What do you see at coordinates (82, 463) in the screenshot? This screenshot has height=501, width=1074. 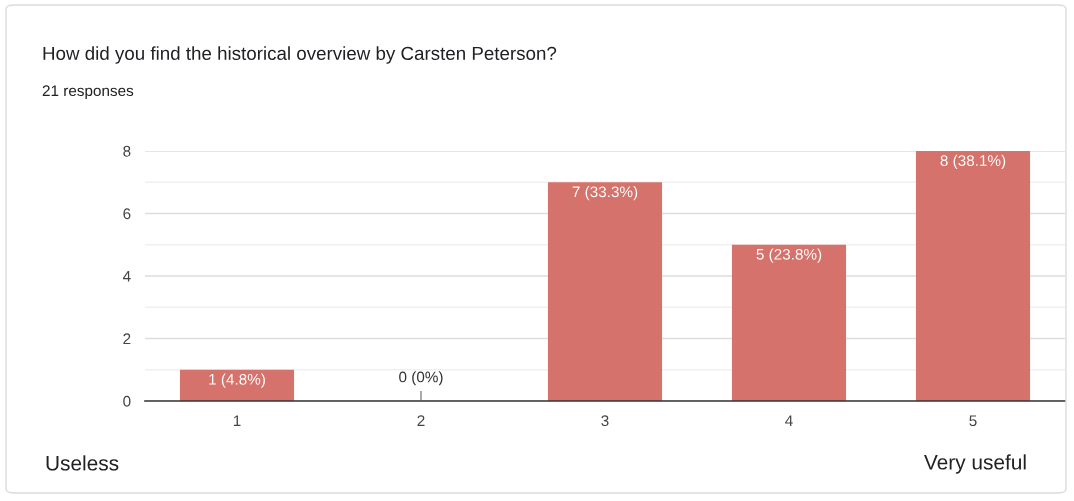 I see `text: Useless` at bounding box center [82, 463].